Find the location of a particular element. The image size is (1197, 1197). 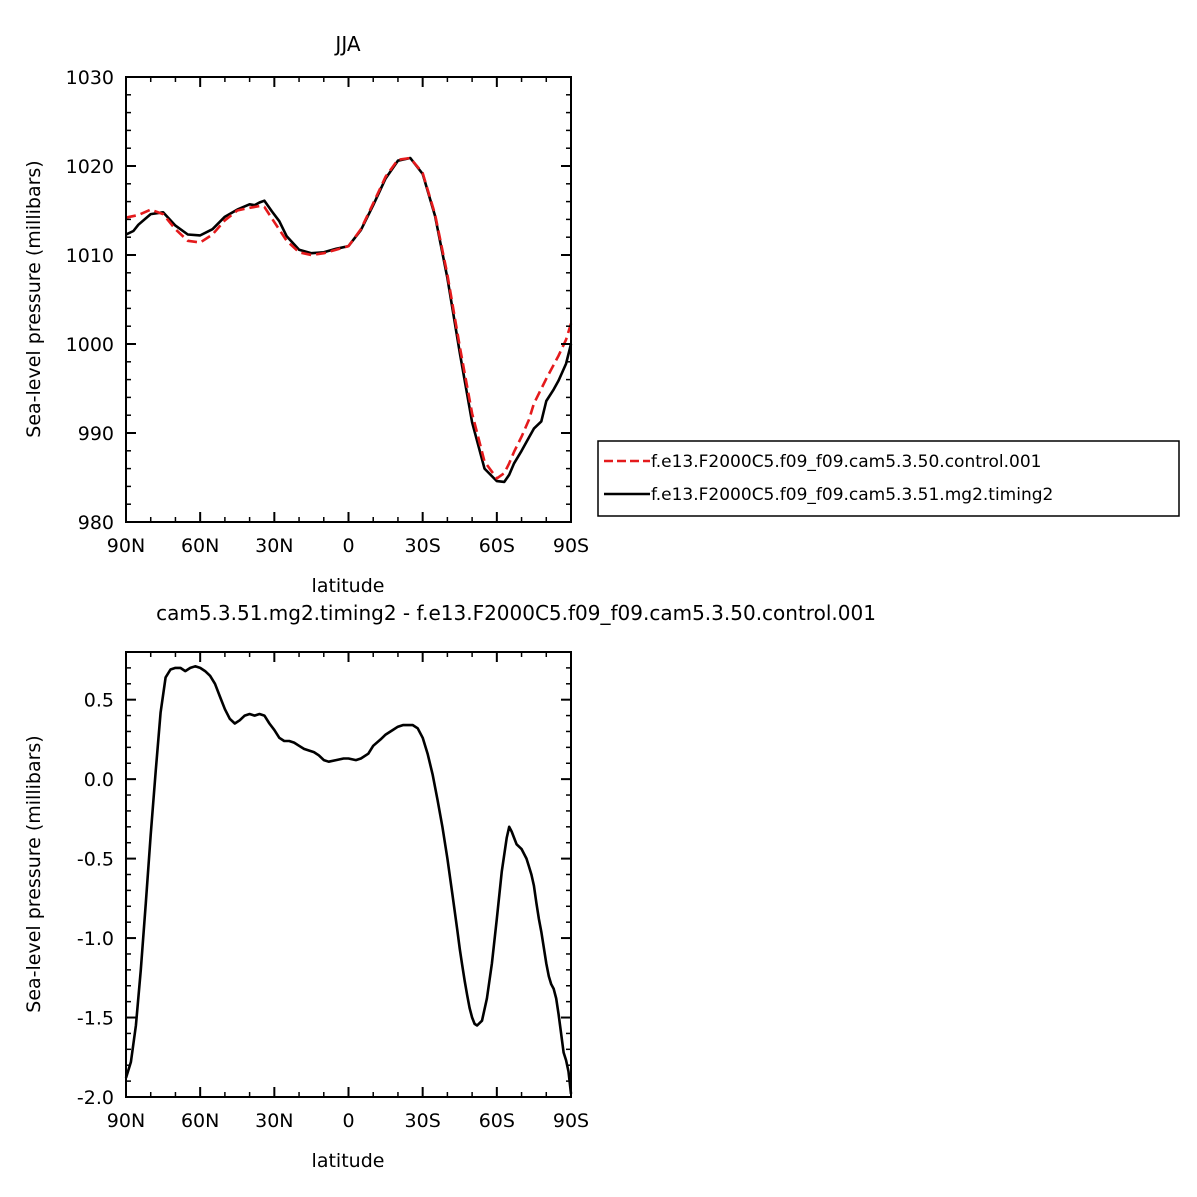

slp-x-tick-label: 60S is located at coordinates (497, 546).